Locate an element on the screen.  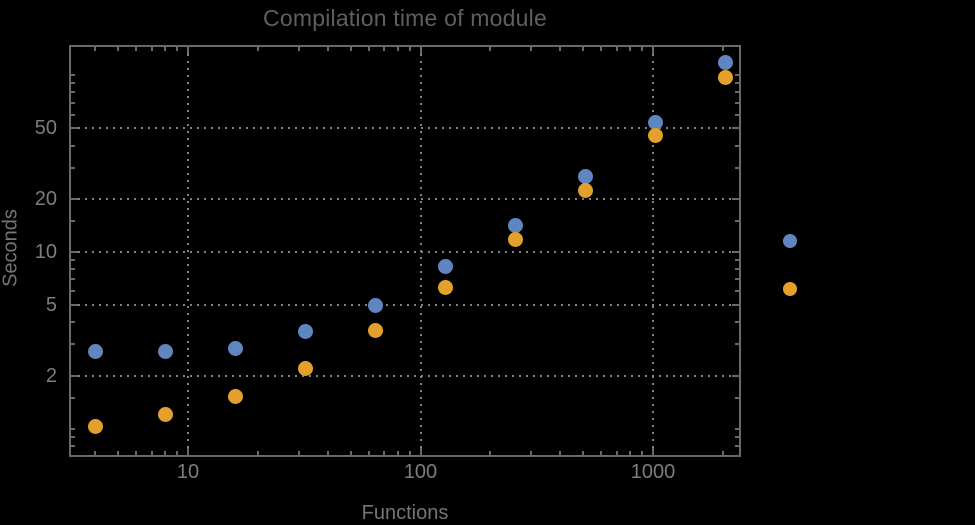
tick-y-right-minor-0.8 is located at coordinates (737, 445).